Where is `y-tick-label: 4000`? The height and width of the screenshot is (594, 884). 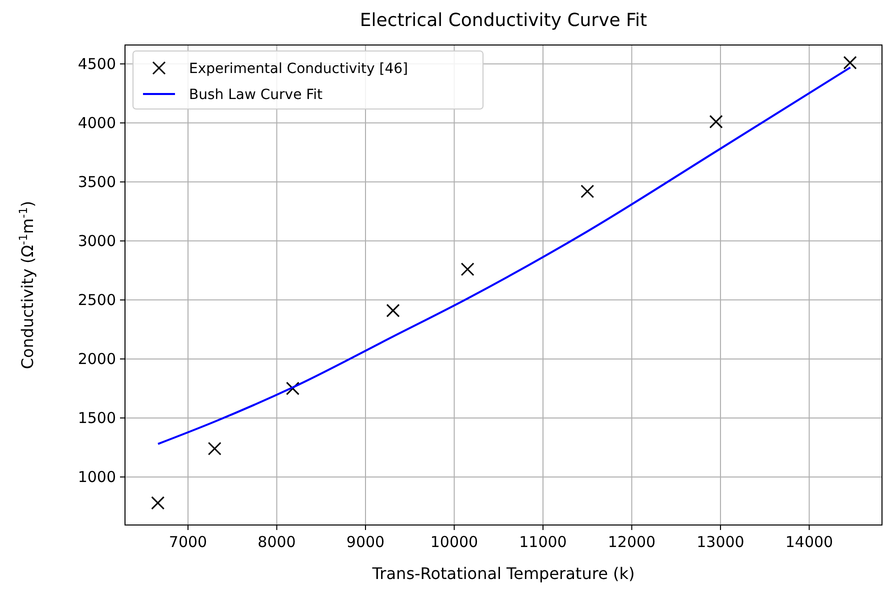
y-tick-label: 4000 is located at coordinates (97, 123).